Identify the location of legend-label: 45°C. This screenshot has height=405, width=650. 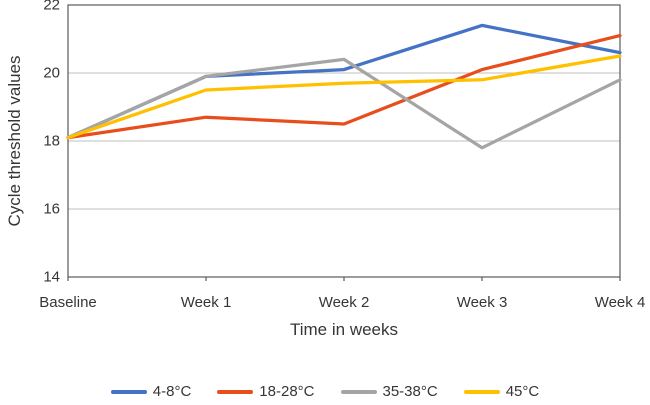
(522, 391).